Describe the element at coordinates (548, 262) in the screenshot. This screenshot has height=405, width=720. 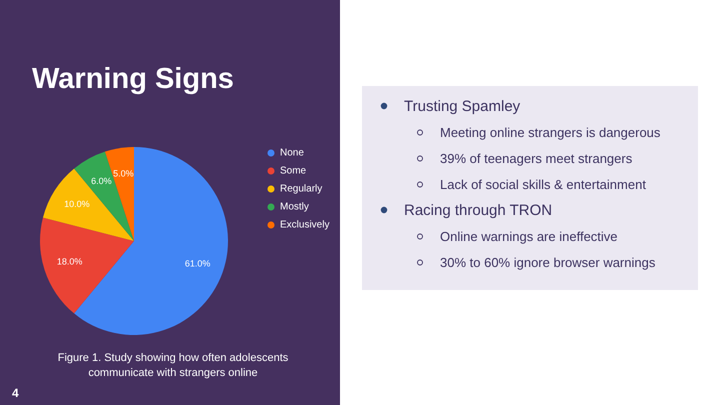
I see `text: 30% to 60% ignore browser warnings` at that location.